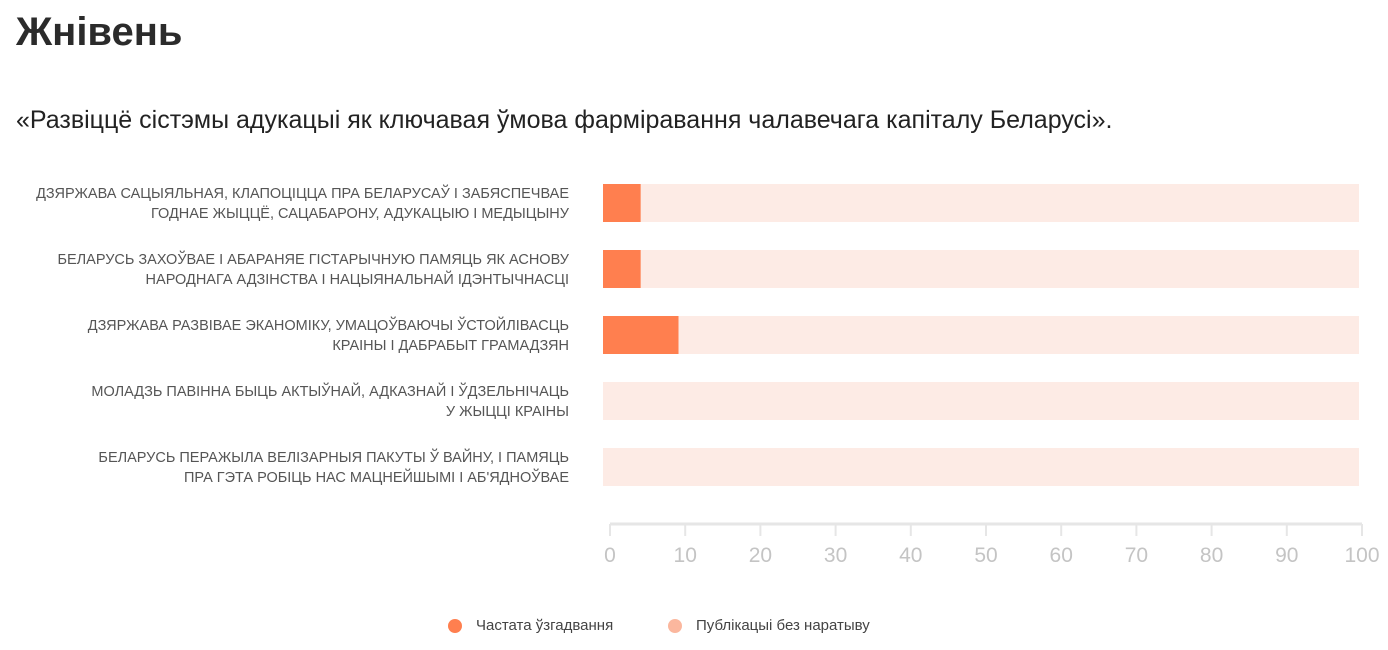 This screenshot has height=650, width=1388. I want to click on x-tick-label: 0, so click(610, 555).